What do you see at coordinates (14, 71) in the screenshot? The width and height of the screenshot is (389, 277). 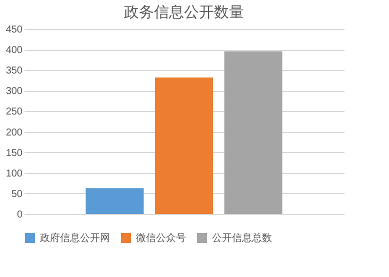 I see `y-tick-label: 350` at bounding box center [14, 71].